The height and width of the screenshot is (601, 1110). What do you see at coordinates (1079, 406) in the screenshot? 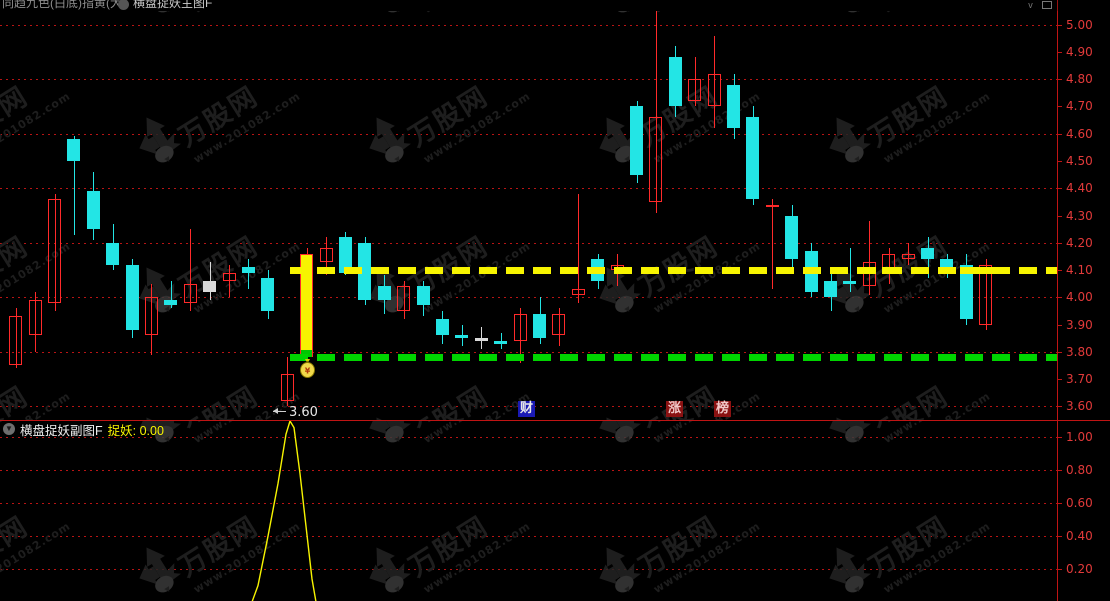
I see `price-axis-tick: 3.60` at bounding box center [1079, 406].